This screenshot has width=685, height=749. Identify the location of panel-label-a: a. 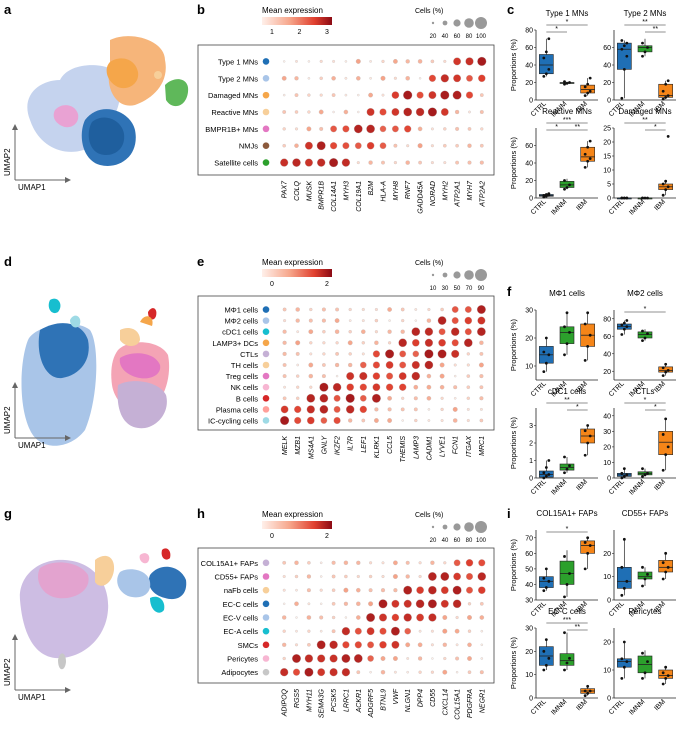
(8, 9).